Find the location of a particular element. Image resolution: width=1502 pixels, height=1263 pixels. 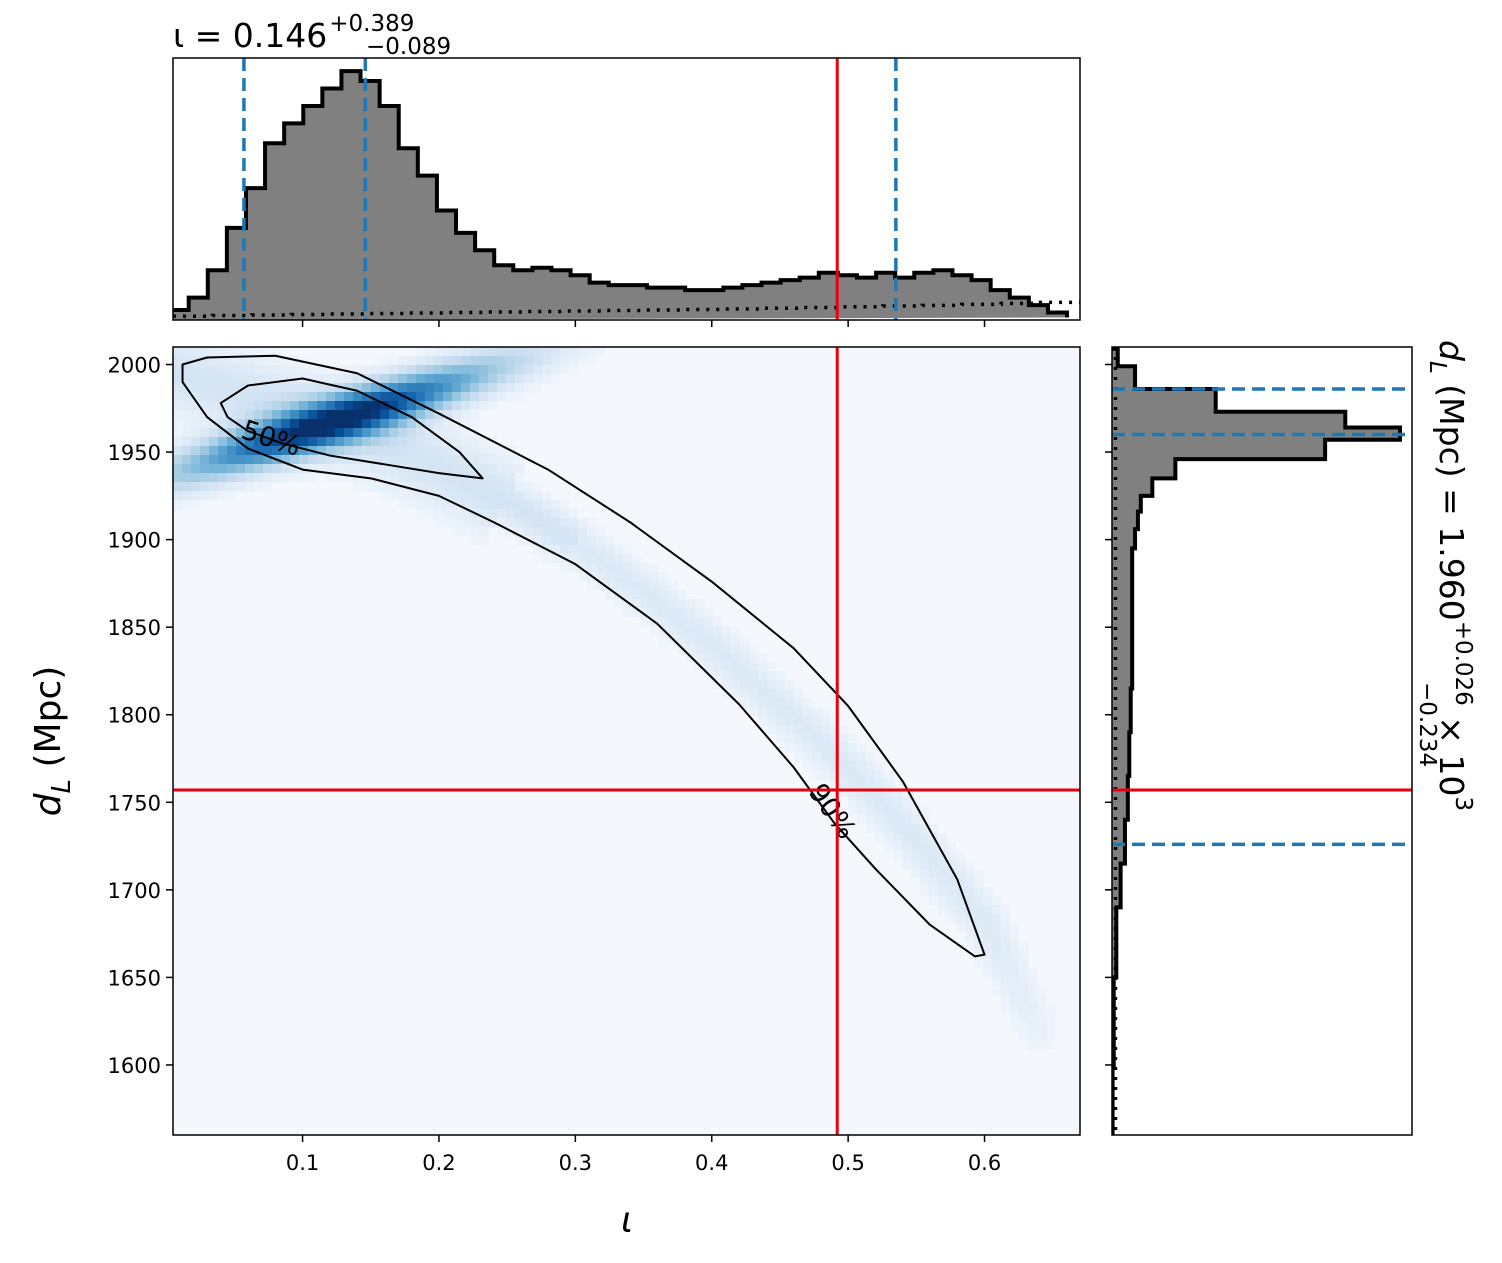

iota-prior-line is located at coordinates (626, 309).